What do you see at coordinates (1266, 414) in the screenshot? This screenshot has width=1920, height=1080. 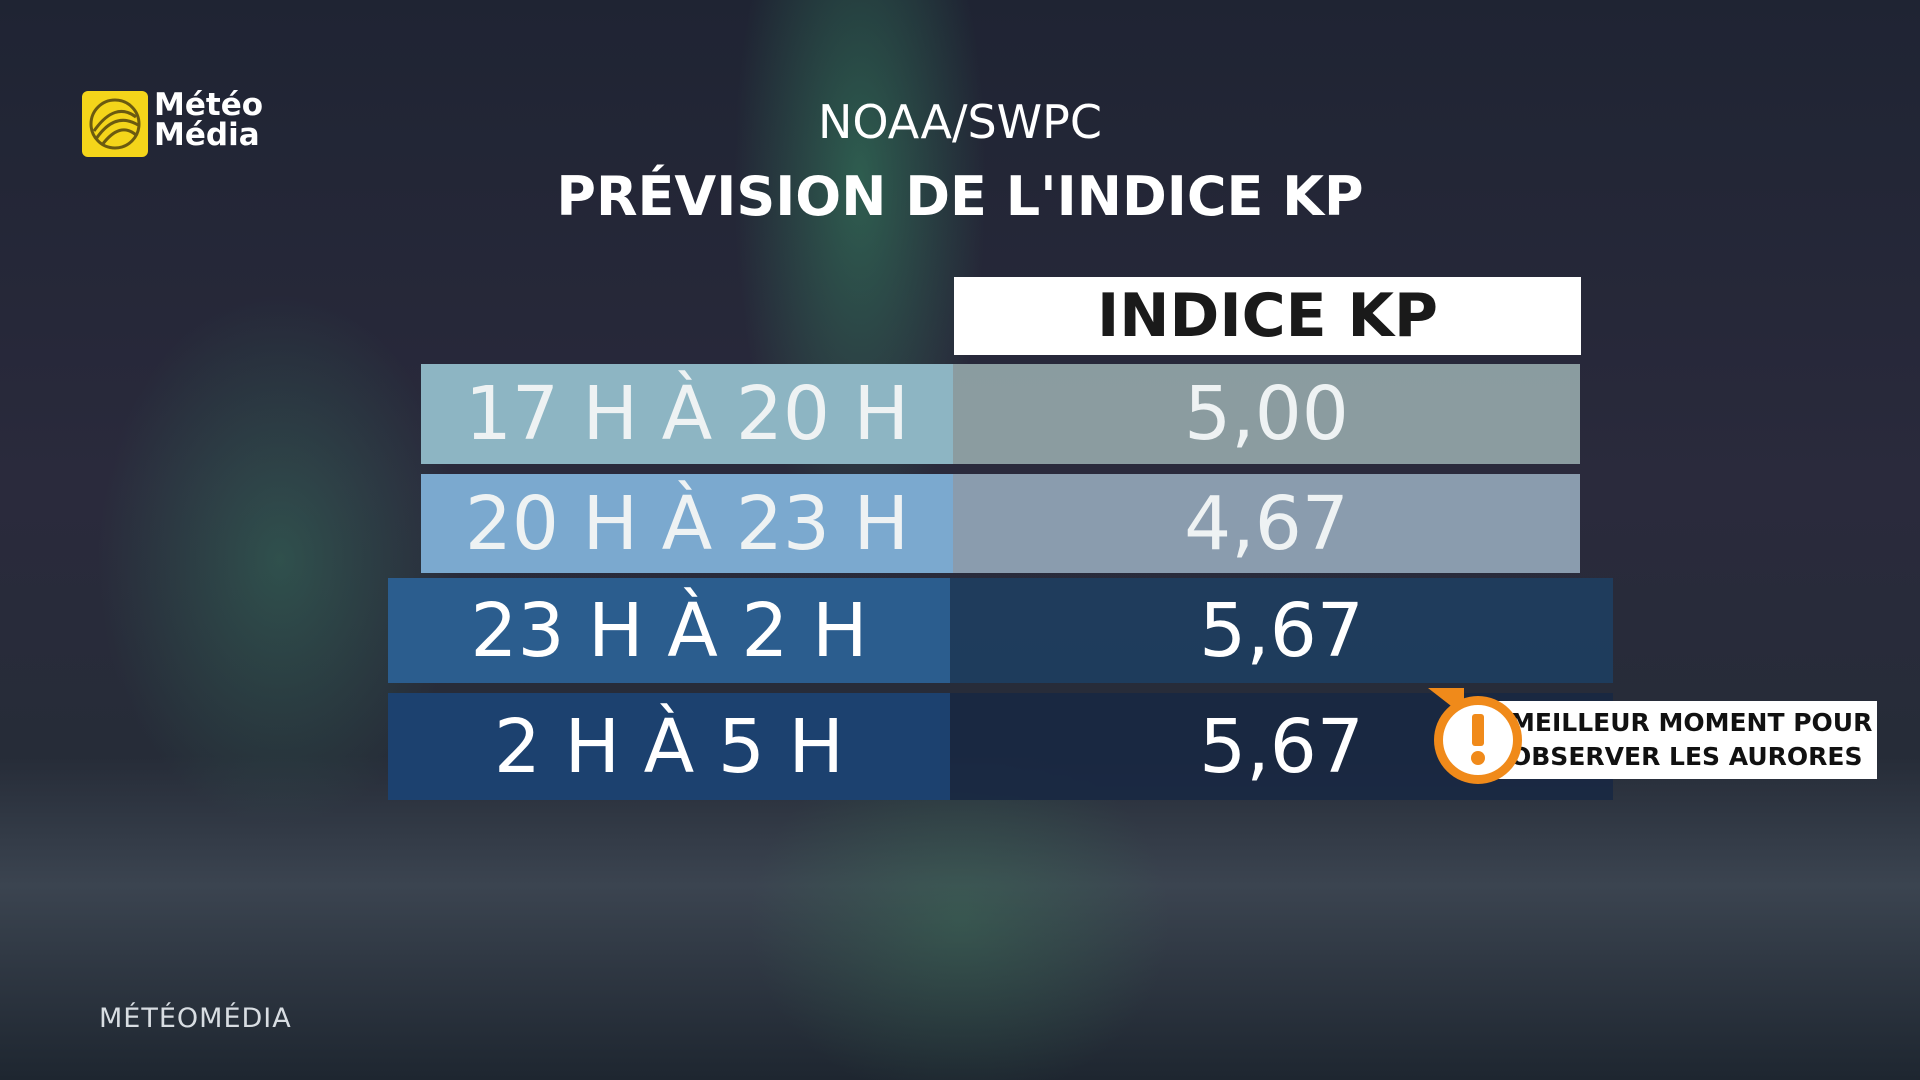 I see `row-value: 5,00` at bounding box center [1266, 414].